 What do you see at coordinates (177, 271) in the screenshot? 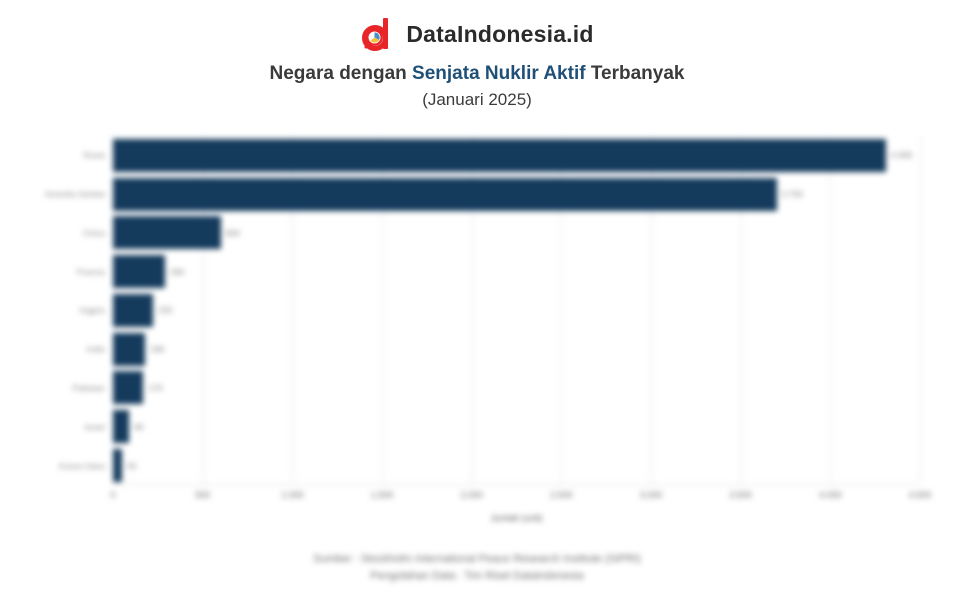
I see `value-label: 290` at bounding box center [177, 271].